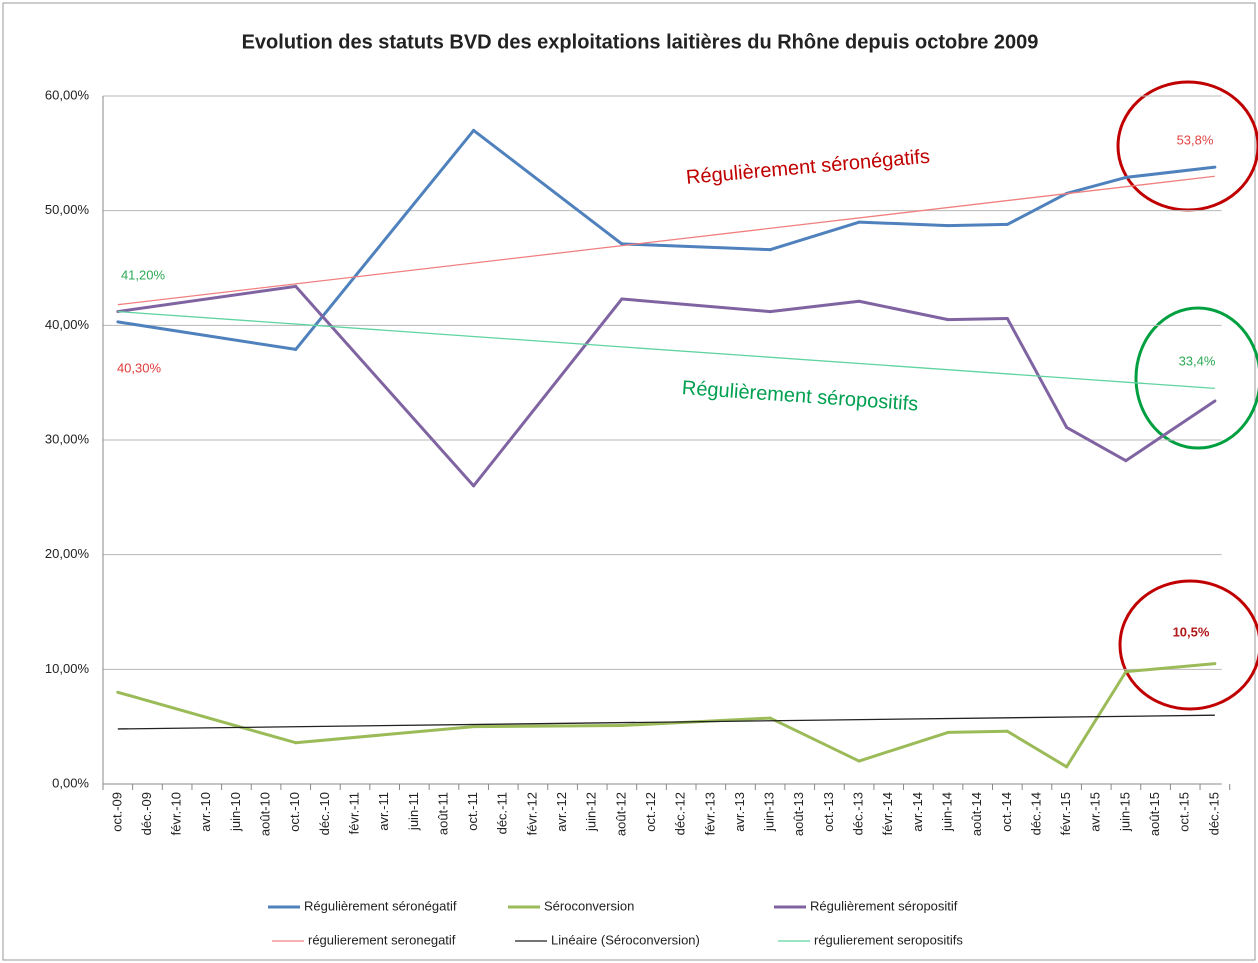 This screenshot has height=963, width=1258. I want to click on x-tick-label: août-14, so click(976, 814).